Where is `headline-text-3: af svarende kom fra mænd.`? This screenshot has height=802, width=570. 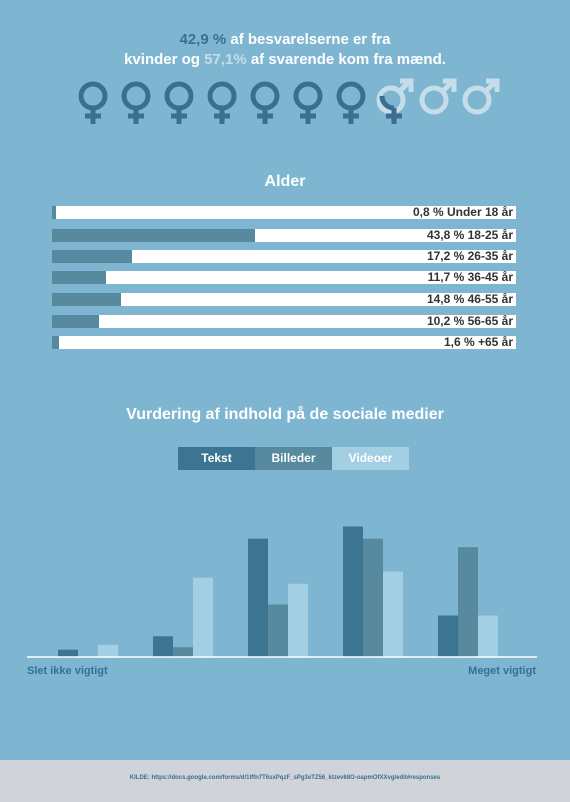
headline-text-3: af svarende kom fra mænd. is located at coordinates (346, 59).